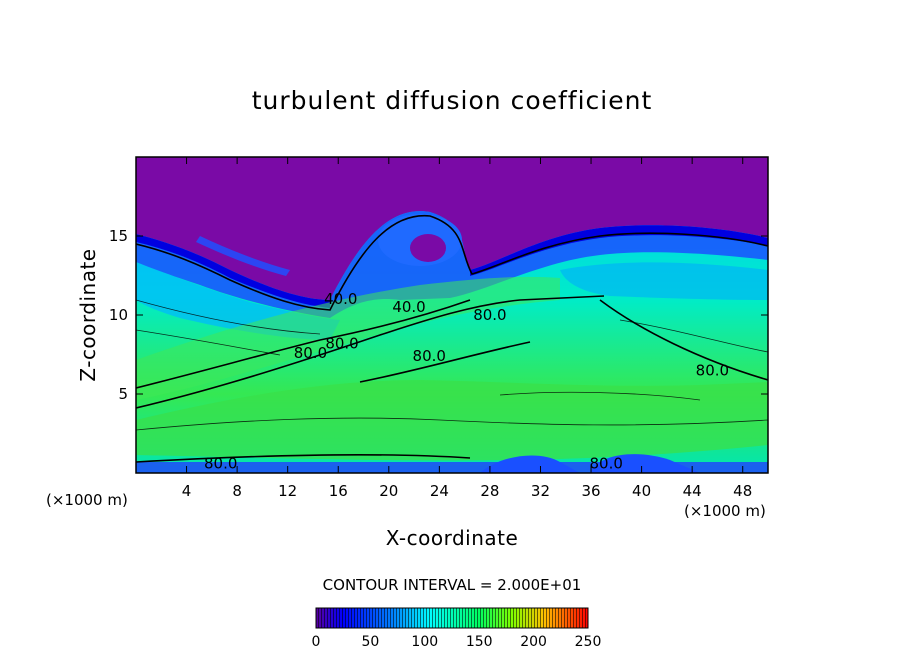 This screenshot has height=654, width=904. Describe the element at coordinates (87, 500) in the screenshot. I see `x-unit-label-left: (×1000 m)` at that location.